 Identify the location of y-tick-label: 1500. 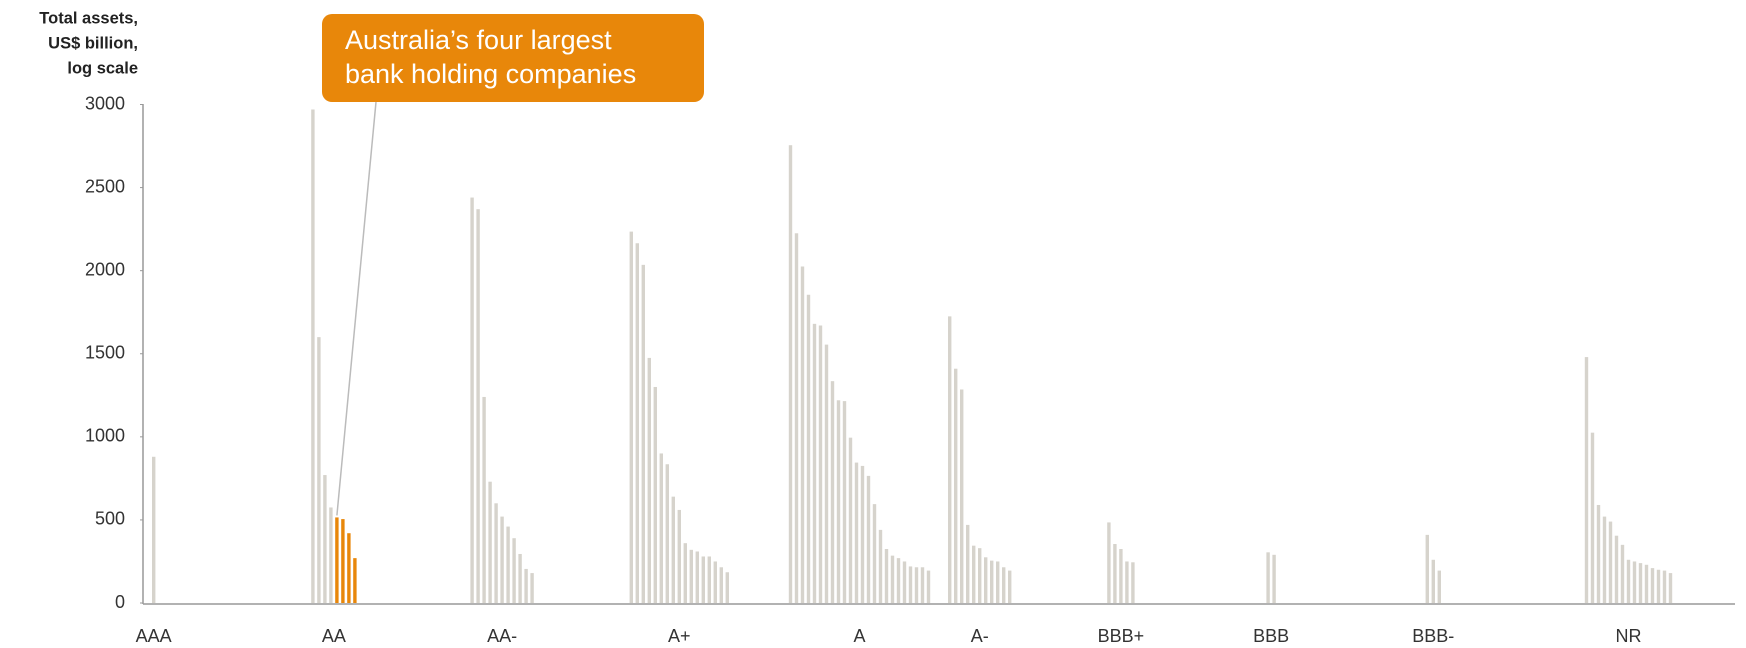
(105, 353).